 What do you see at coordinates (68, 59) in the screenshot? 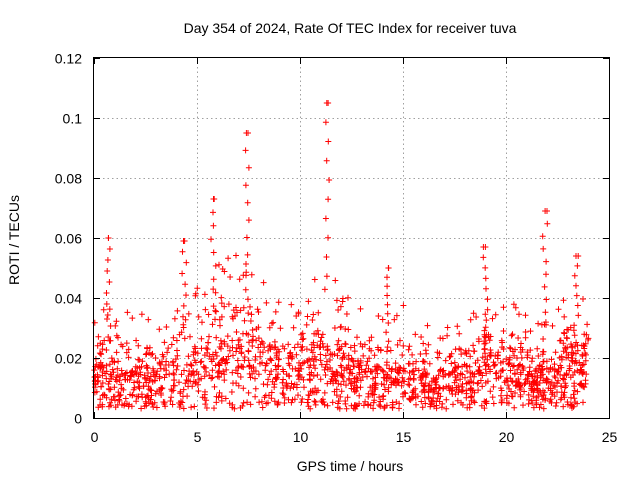
I see `y-tick-label: 0.12` at bounding box center [68, 59].